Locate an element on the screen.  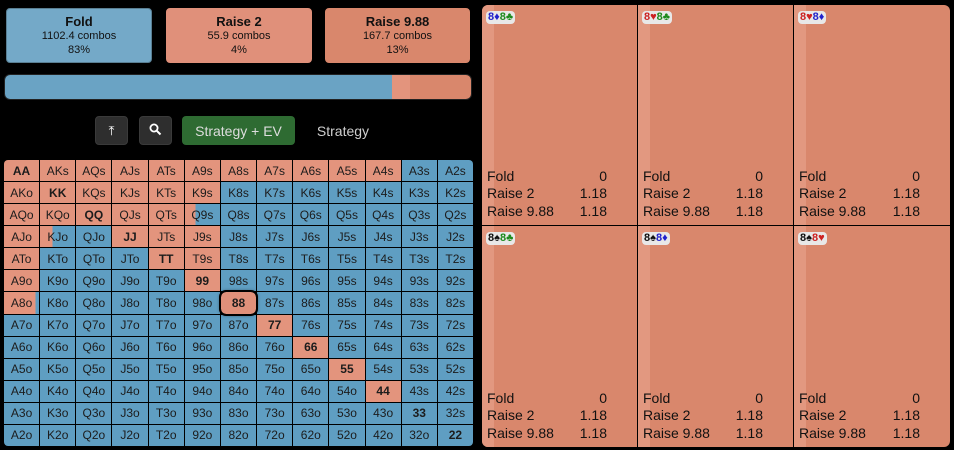
hand-cell-63s: 63s is located at coordinates (419, 347).